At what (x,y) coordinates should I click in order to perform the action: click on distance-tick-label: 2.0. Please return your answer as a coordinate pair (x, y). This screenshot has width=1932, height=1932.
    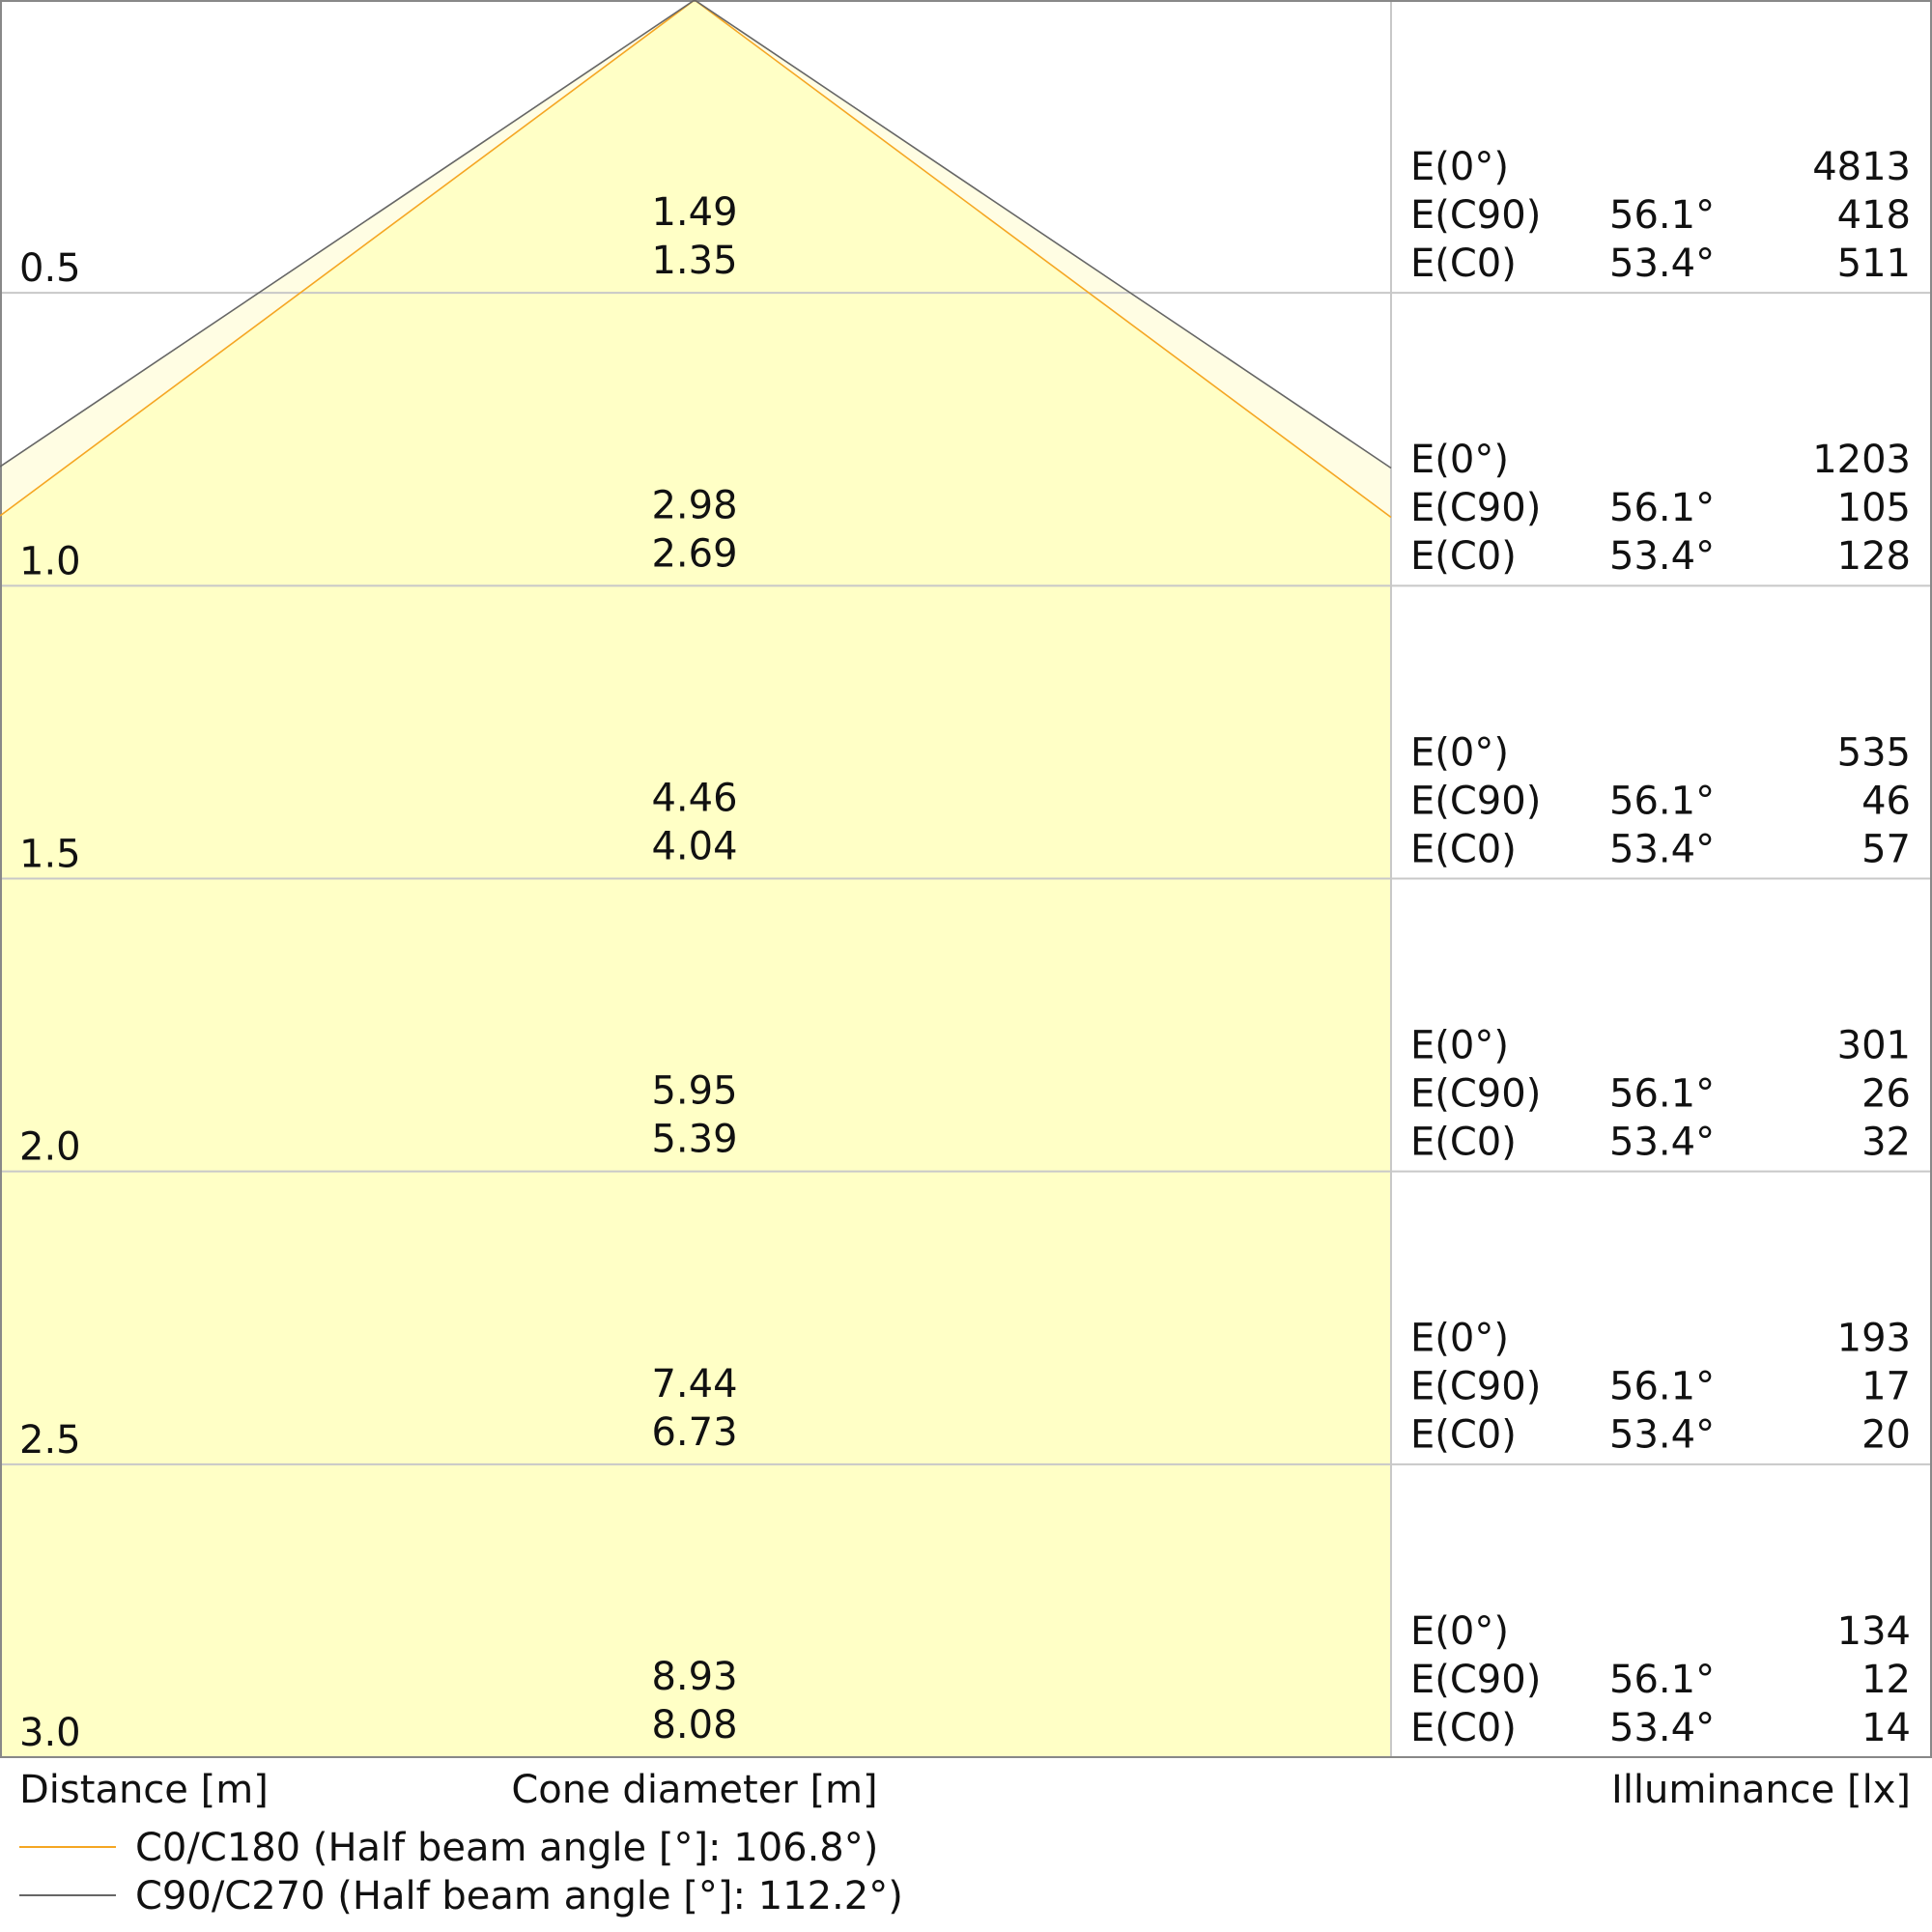
    Looking at the image, I should click on (50, 1147).